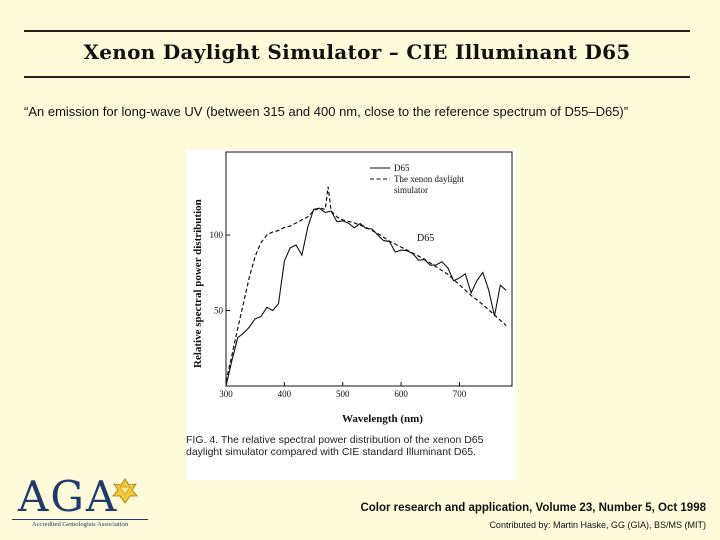 Image resolution: width=720 pixels, height=540 pixels. I want to click on logo-subtitle: Accredited Gemologists Association, so click(80, 523).